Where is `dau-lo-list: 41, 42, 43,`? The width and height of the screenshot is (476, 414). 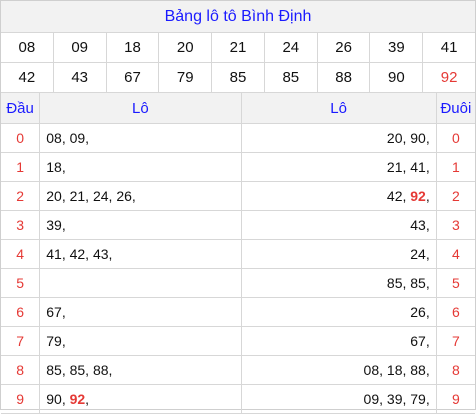
dau-lo-list: 41, 42, 43, is located at coordinates (140, 254).